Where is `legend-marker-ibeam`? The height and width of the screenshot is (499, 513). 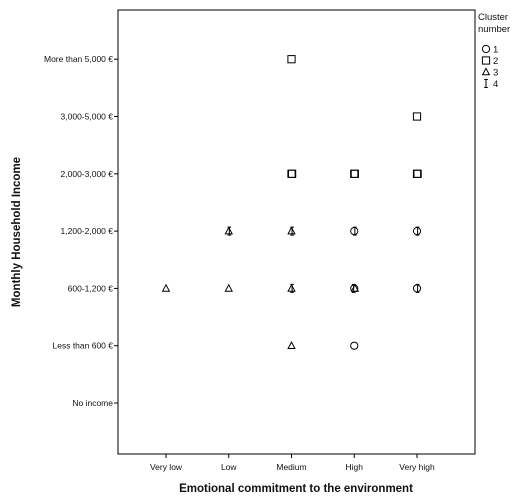 legend-marker-ibeam is located at coordinates (486, 83).